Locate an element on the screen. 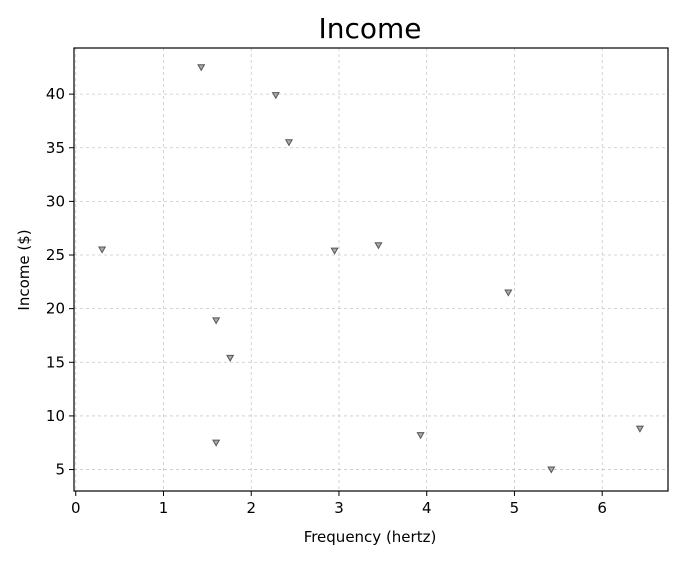 The image size is (683, 561). y-tick-label: 25 is located at coordinates (55, 255).